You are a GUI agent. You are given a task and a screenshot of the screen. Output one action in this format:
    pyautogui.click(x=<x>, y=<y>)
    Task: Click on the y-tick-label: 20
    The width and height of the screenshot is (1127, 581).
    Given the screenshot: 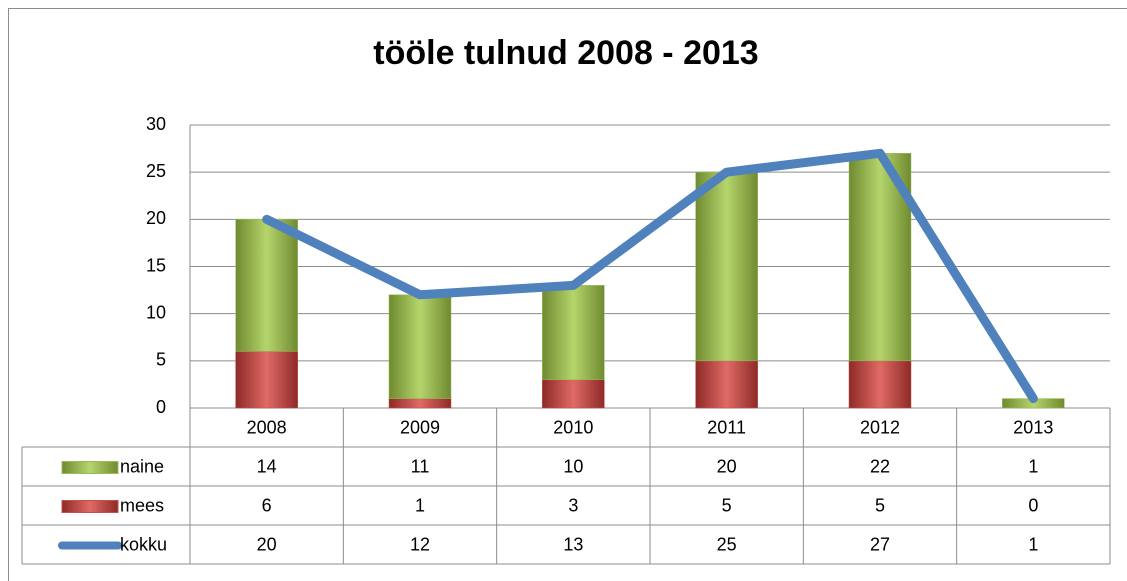 What is the action you would take?
    pyautogui.click(x=156, y=218)
    